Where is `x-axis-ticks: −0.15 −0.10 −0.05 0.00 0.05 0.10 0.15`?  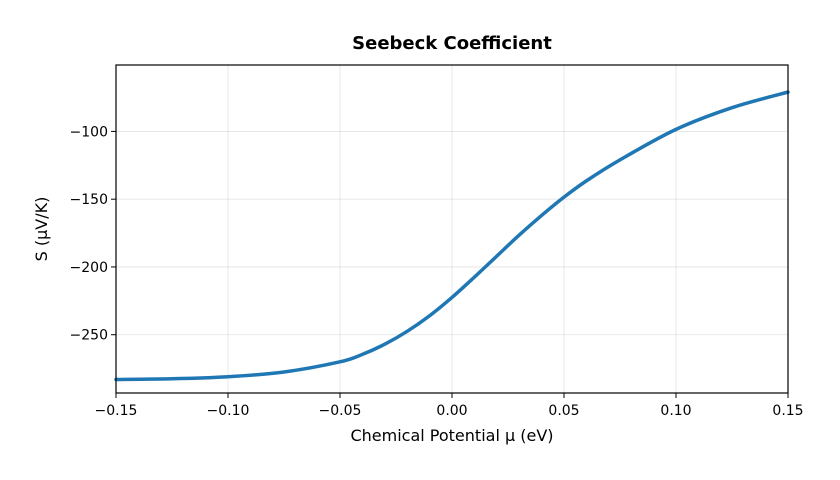
x-axis-ticks: −0.15 −0.10 −0.05 0.00 0.05 0.10 0.15 is located at coordinates (449, 406).